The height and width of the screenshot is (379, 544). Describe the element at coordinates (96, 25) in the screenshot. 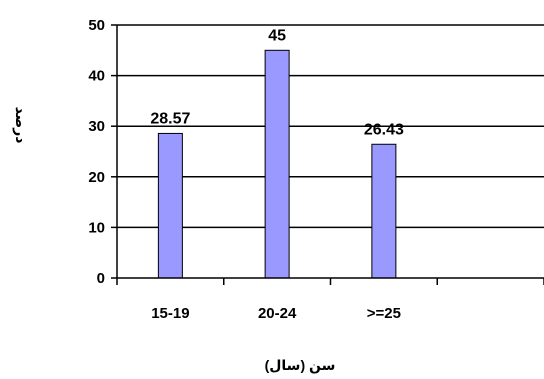

I see `y-tick-label: 50` at that location.